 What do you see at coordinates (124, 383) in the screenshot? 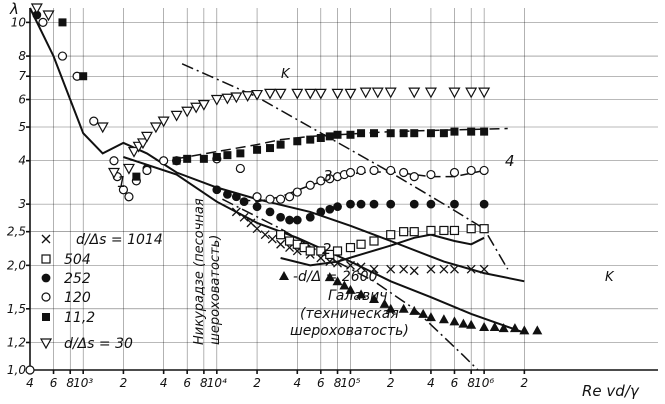
I see `x-tick-label-4: 2` at bounding box center [124, 383].